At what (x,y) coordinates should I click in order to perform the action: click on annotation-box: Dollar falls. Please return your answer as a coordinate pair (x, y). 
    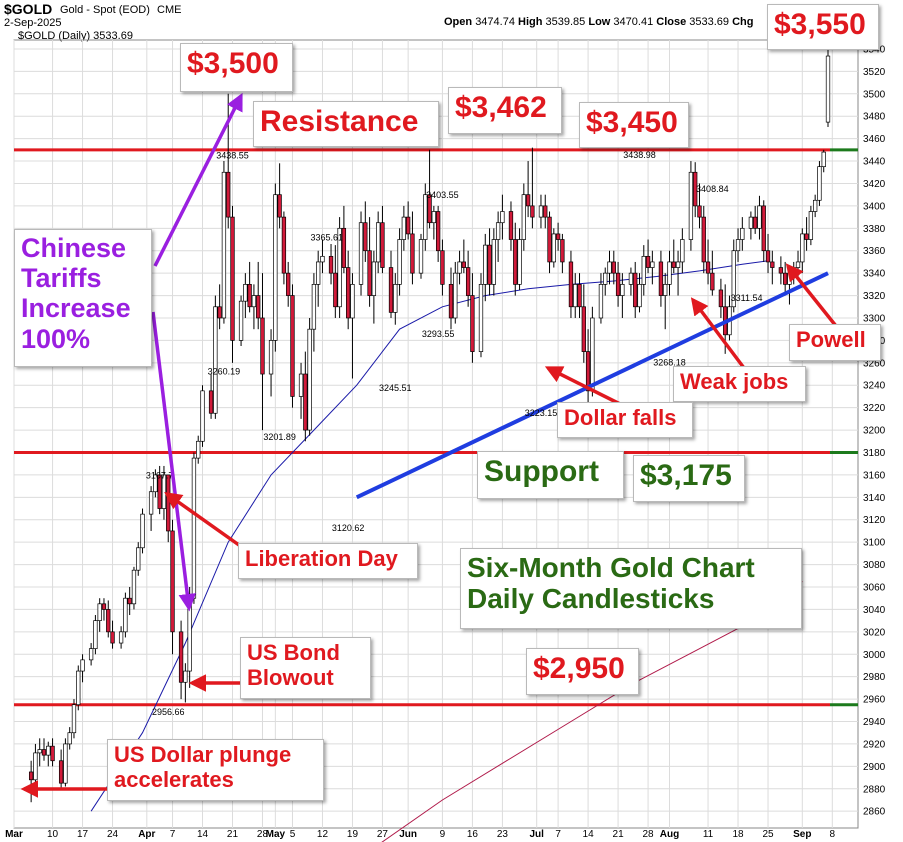
    Looking at the image, I should click on (625, 420).